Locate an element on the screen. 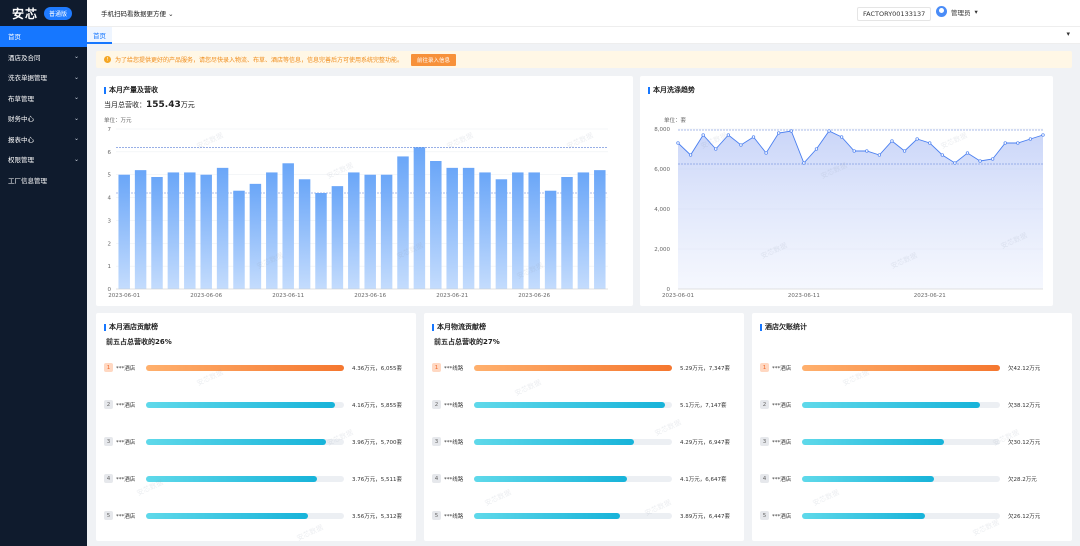 The image size is (1080, 546). rank-row: 2 ***酒店 4.16万元，5,855套 is located at coordinates (259, 405).